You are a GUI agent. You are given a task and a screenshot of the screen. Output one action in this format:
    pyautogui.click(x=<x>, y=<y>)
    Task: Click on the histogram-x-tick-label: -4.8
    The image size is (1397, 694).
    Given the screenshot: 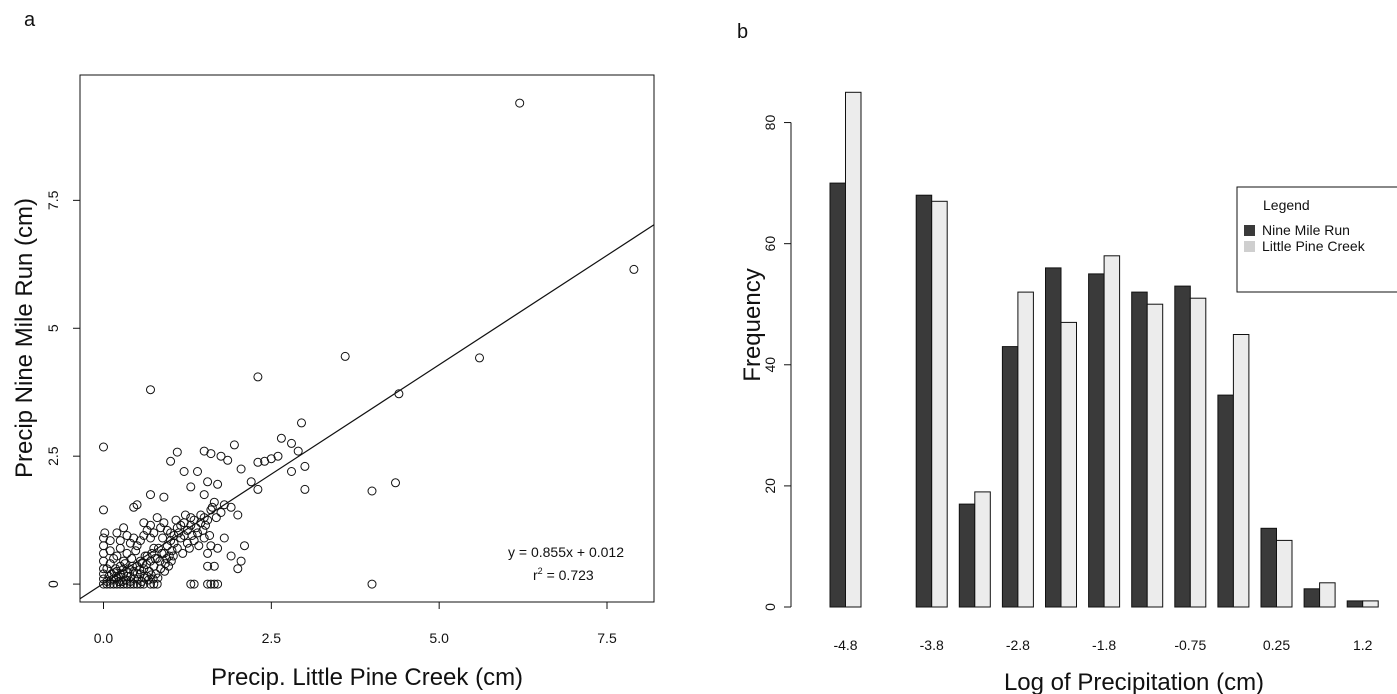 What is the action you would take?
    pyautogui.click(x=845, y=645)
    